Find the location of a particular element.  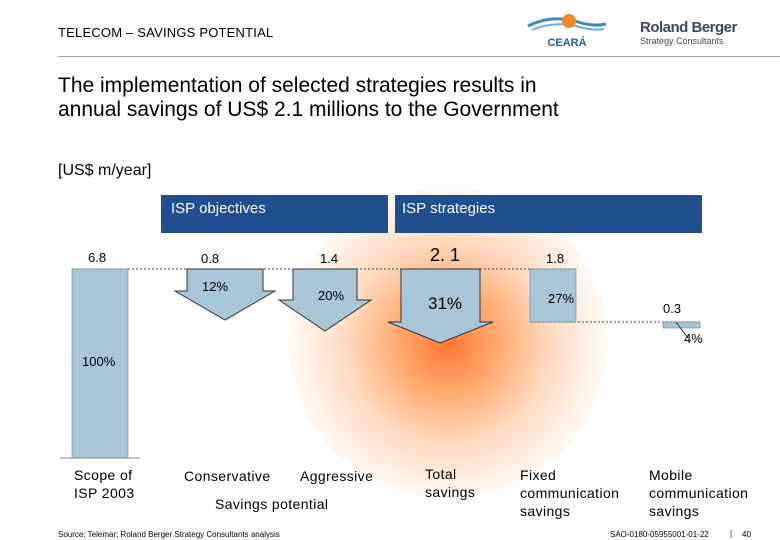

value-label-total: 2. 1 is located at coordinates (445, 255).